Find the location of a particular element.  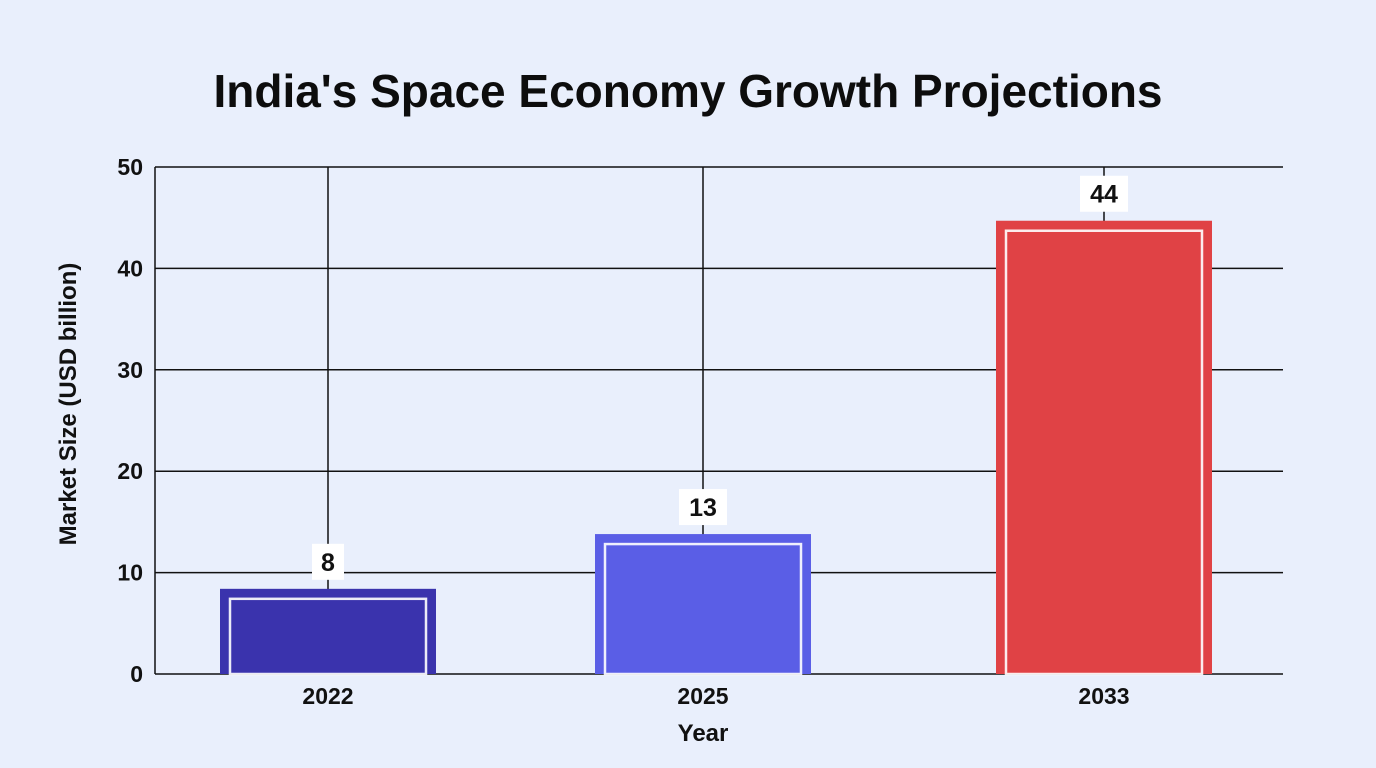

bar-2022 is located at coordinates (328, 631).